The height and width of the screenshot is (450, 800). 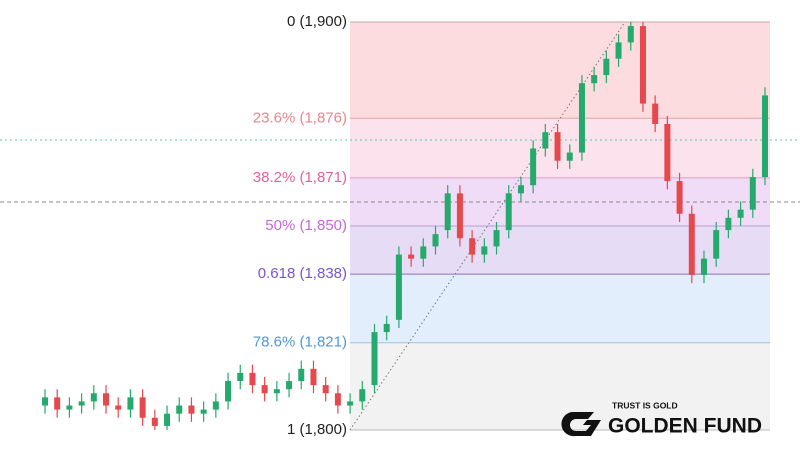 I want to click on fib-level-label: 38.2% (1,871), so click(x=300, y=177).